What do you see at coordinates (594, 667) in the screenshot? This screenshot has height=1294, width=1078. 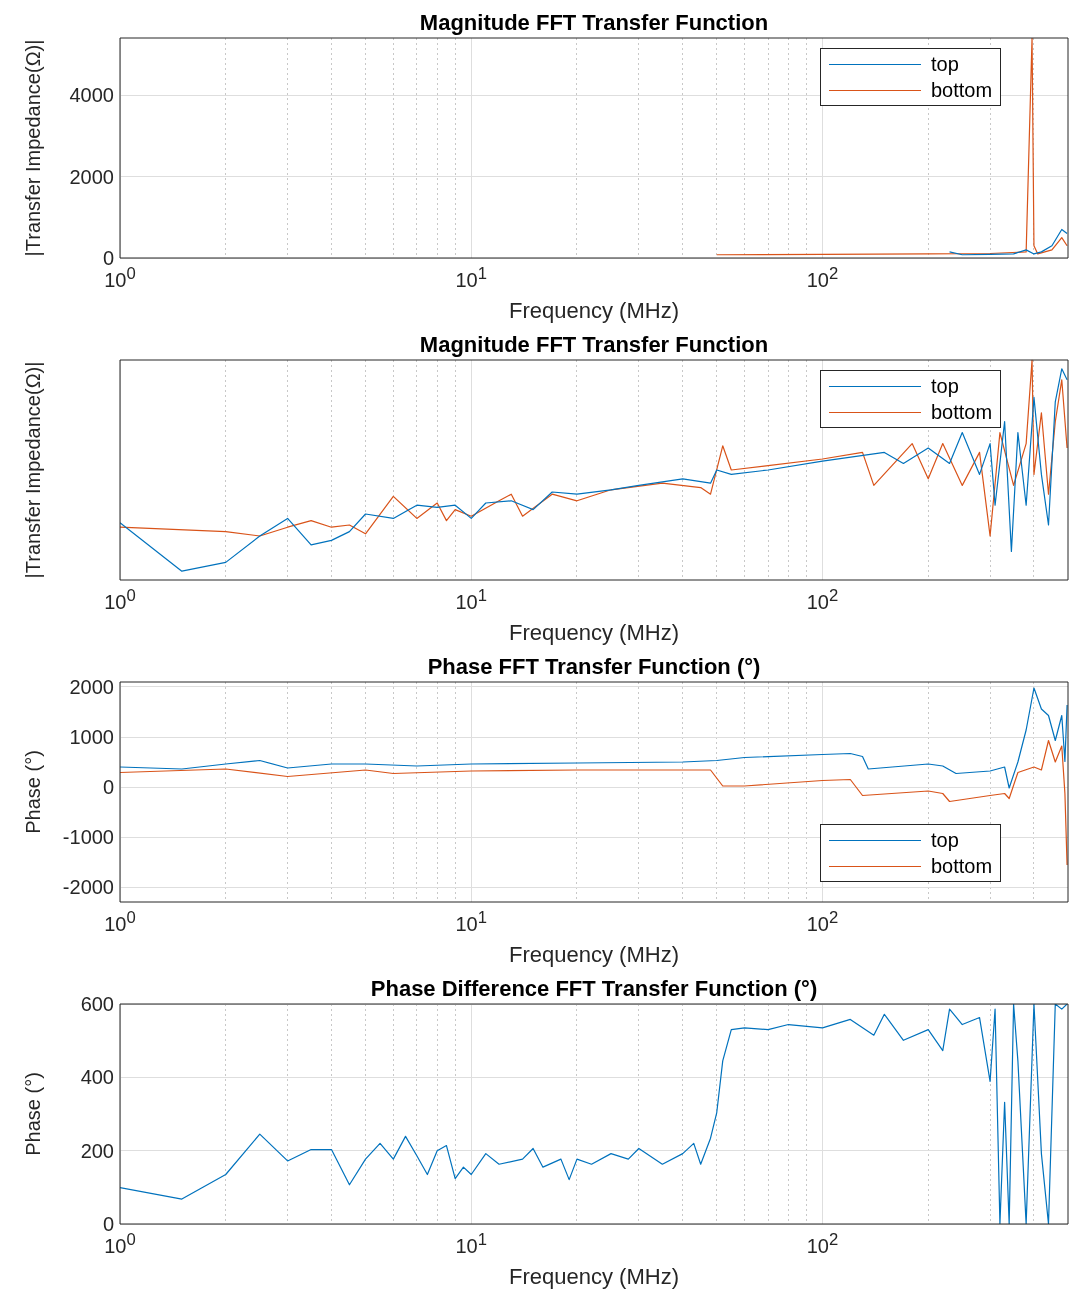 I see `chart-title: Phase FFT Transfer Function (°)` at bounding box center [594, 667].